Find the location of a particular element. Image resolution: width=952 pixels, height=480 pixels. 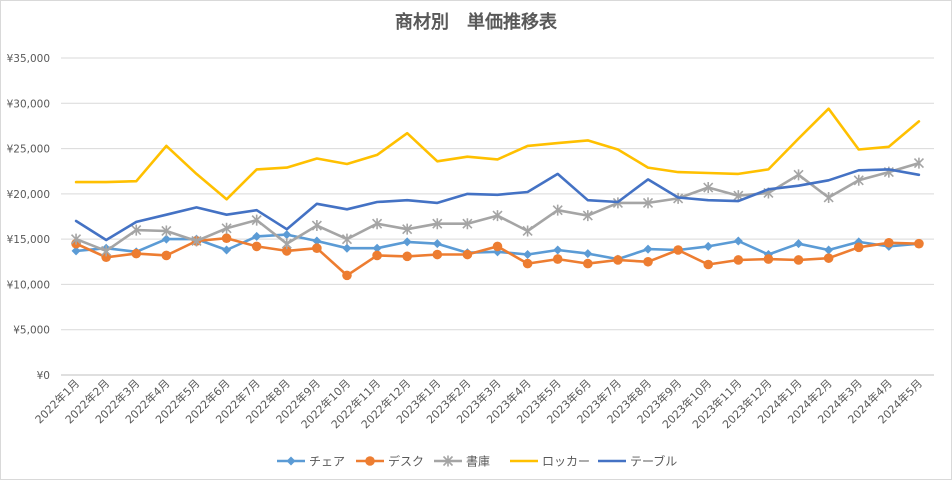

y-tick-label: ¥35,000 is located at coordinates (28, 59).